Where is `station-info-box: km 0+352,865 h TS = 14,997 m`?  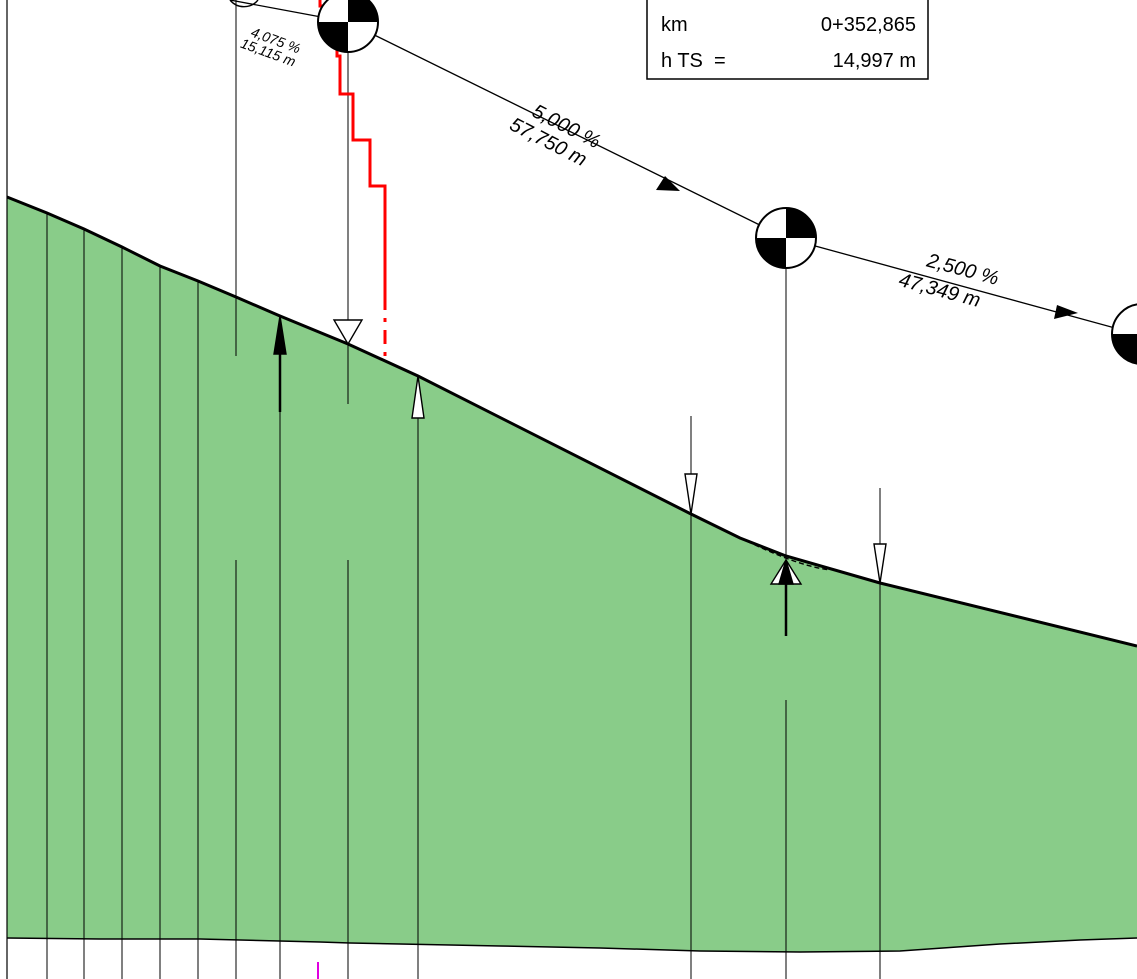
station-info-box: km 0+352,865 h TS = 14,997 m is located at coordinates (787, 40).